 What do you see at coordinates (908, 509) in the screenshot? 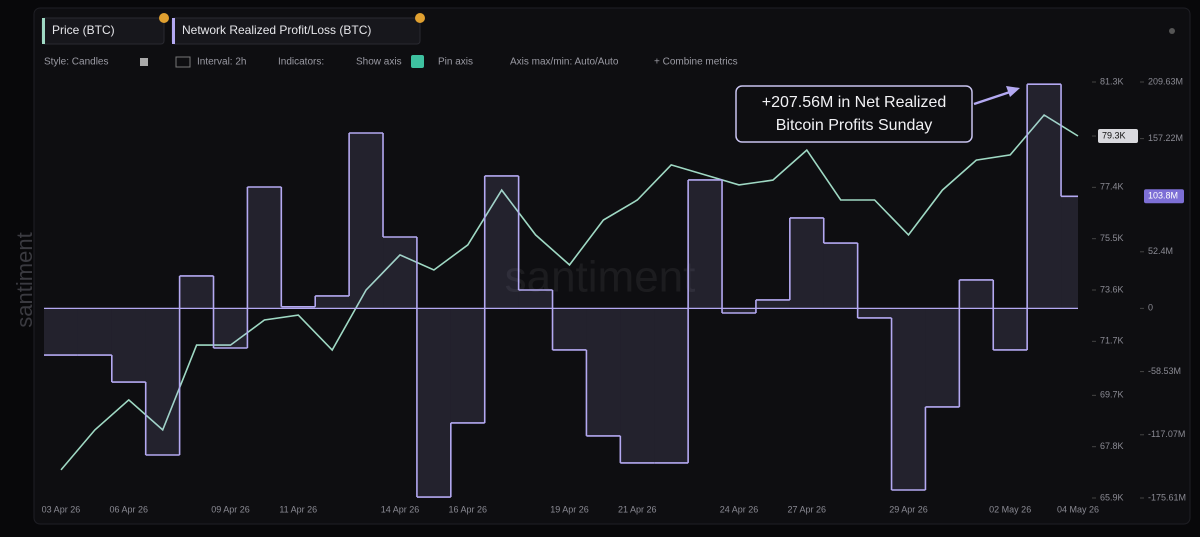
I see `x-tick-label: 29 Apr 26` at bounding box center [908, 509].